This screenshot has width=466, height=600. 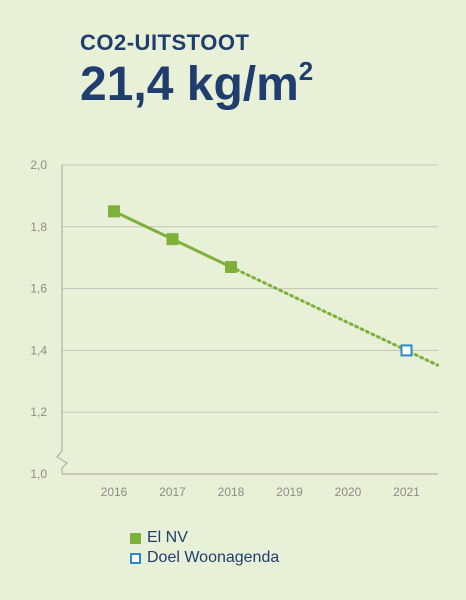 What do you see at coordinates (38, 289) in the screenshot?
I see `y-tick-label: 1,6` at bounding box center [38, 289].